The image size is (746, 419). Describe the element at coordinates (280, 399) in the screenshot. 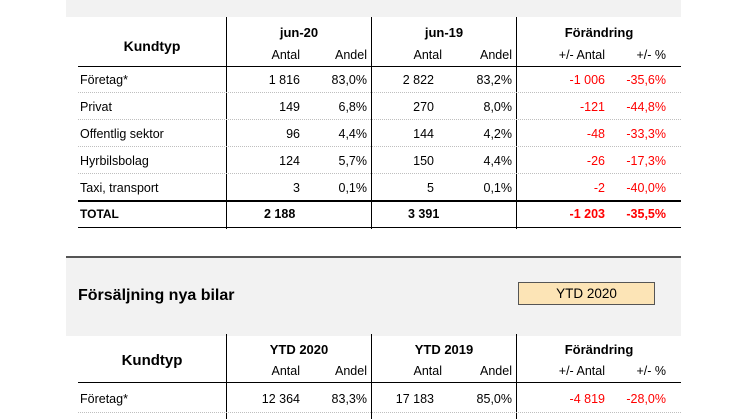

I see `cell-a-antal: 12 364` at that location.